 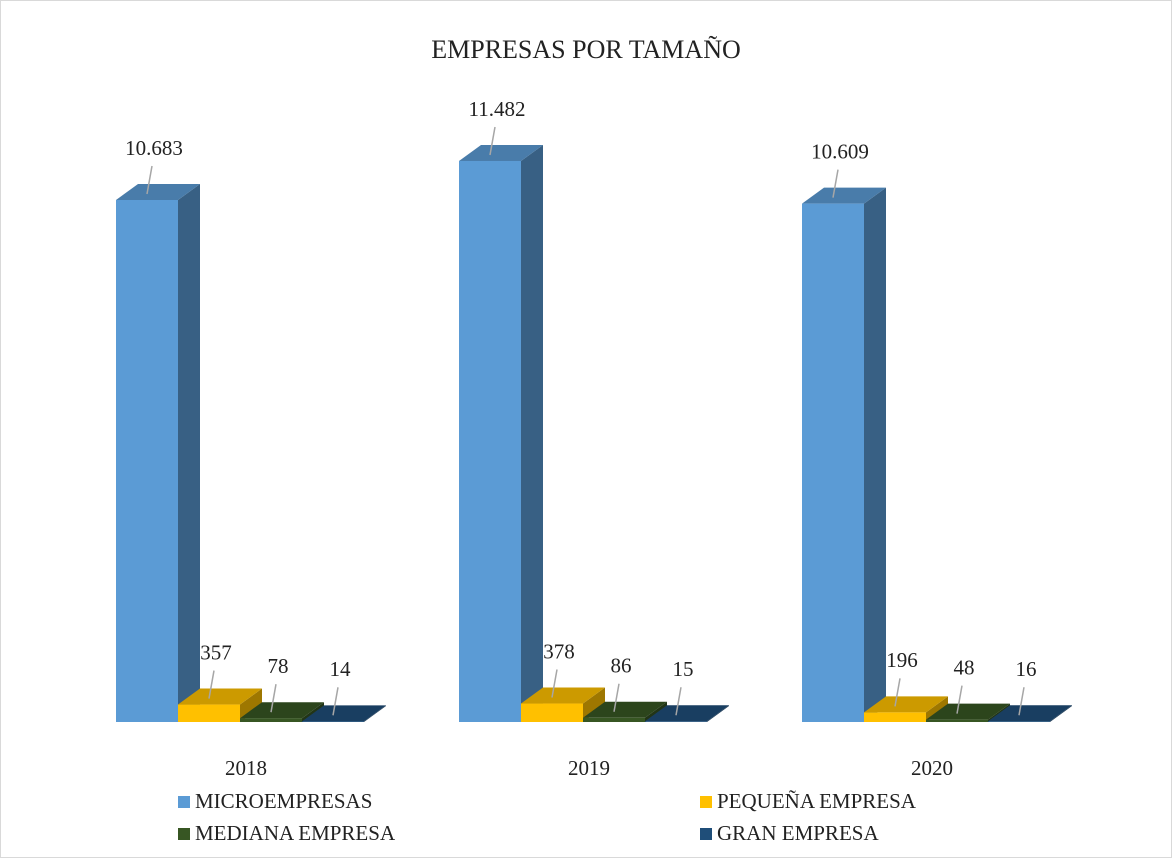 What do you see at coordinates (902, 660) in the screenshot?
I see `data-label: 196` at bounding box center [902, 660].